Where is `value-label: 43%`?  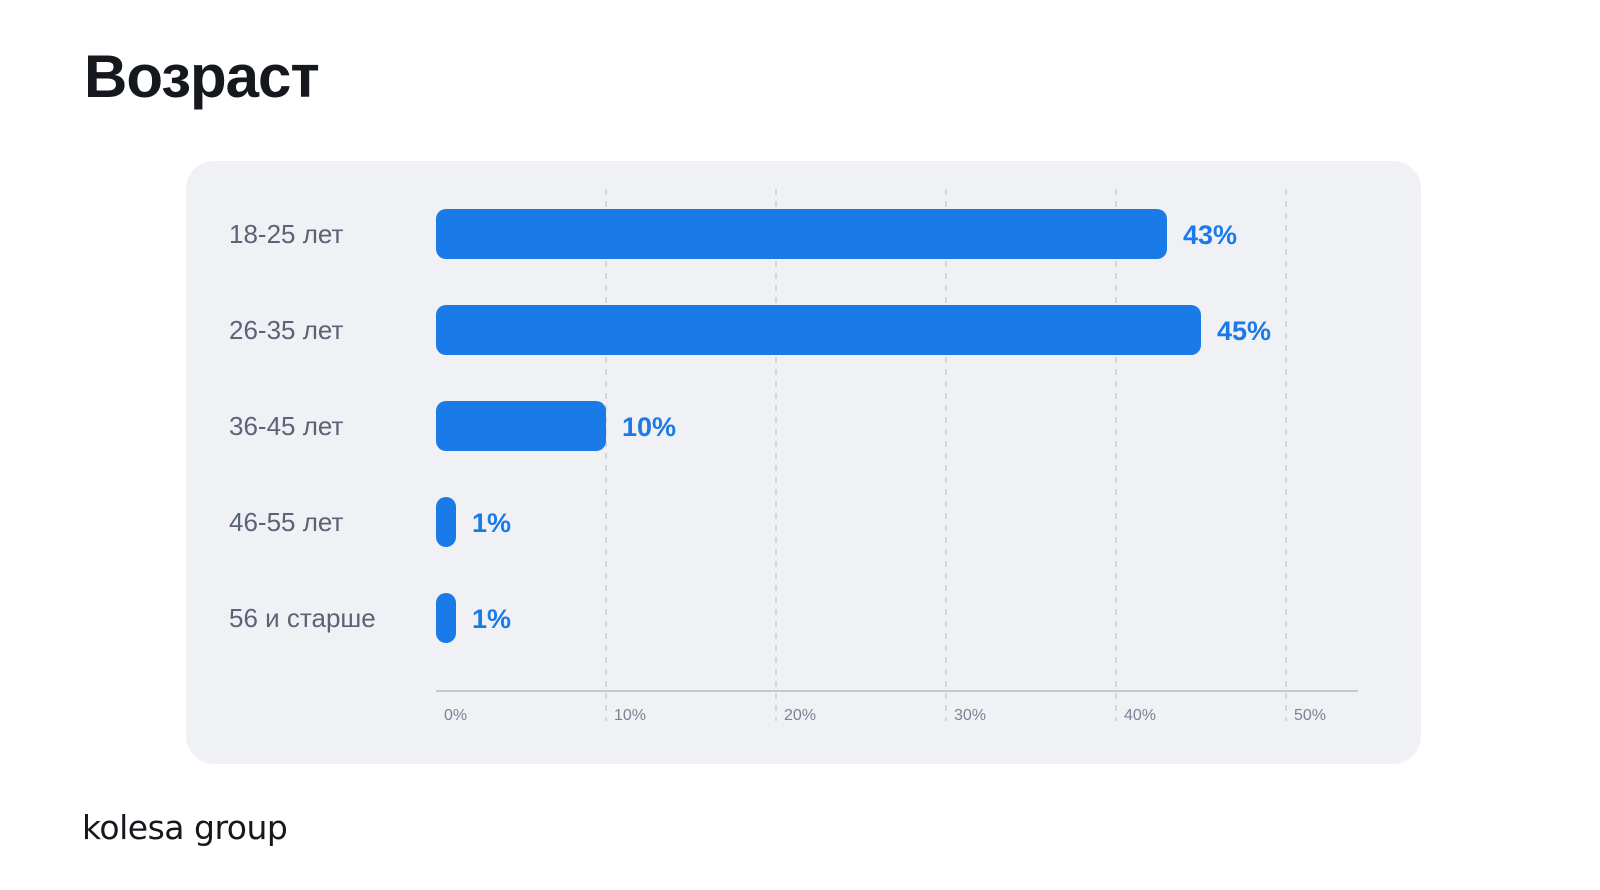
value-label: 43% is located at coordinates (1210, 235).